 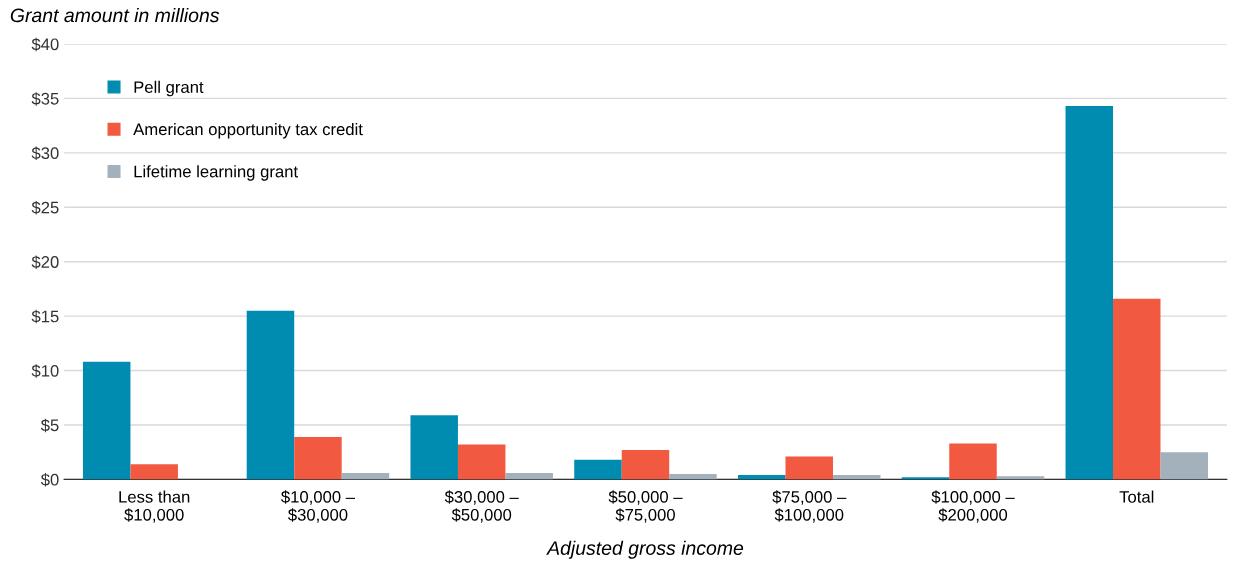 I want to click on y-tick-label: $30, so click(x=45, y=153).